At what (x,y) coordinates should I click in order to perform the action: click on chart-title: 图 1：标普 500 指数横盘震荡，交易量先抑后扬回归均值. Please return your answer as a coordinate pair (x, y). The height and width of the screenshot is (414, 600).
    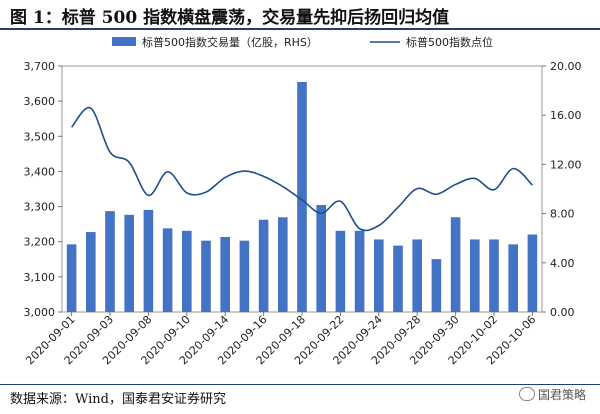
    Looking at the image, I should click on (230, 18).